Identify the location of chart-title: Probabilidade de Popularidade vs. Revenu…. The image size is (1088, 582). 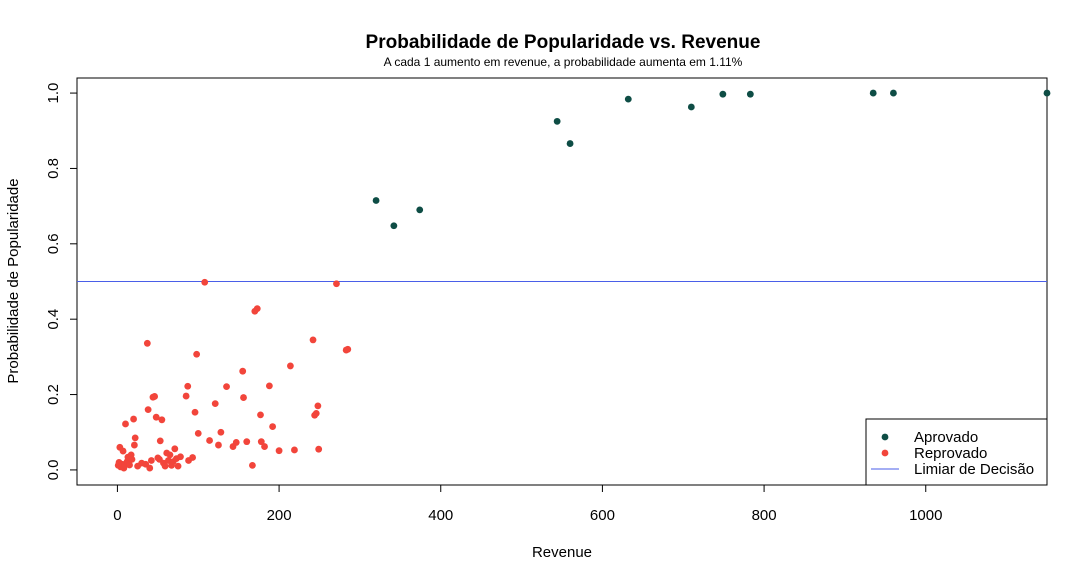
(563, 42).